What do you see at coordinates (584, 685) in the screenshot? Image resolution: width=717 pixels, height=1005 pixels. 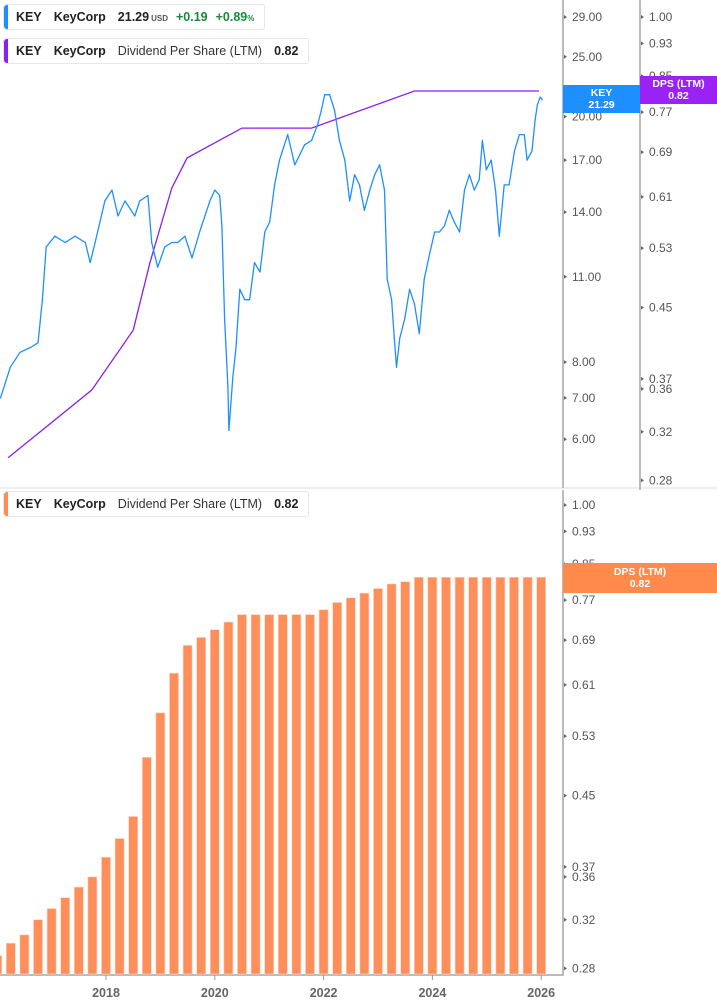 I see `dps-bottom-tick-label: 0.61` at bounding box center [584, 685].